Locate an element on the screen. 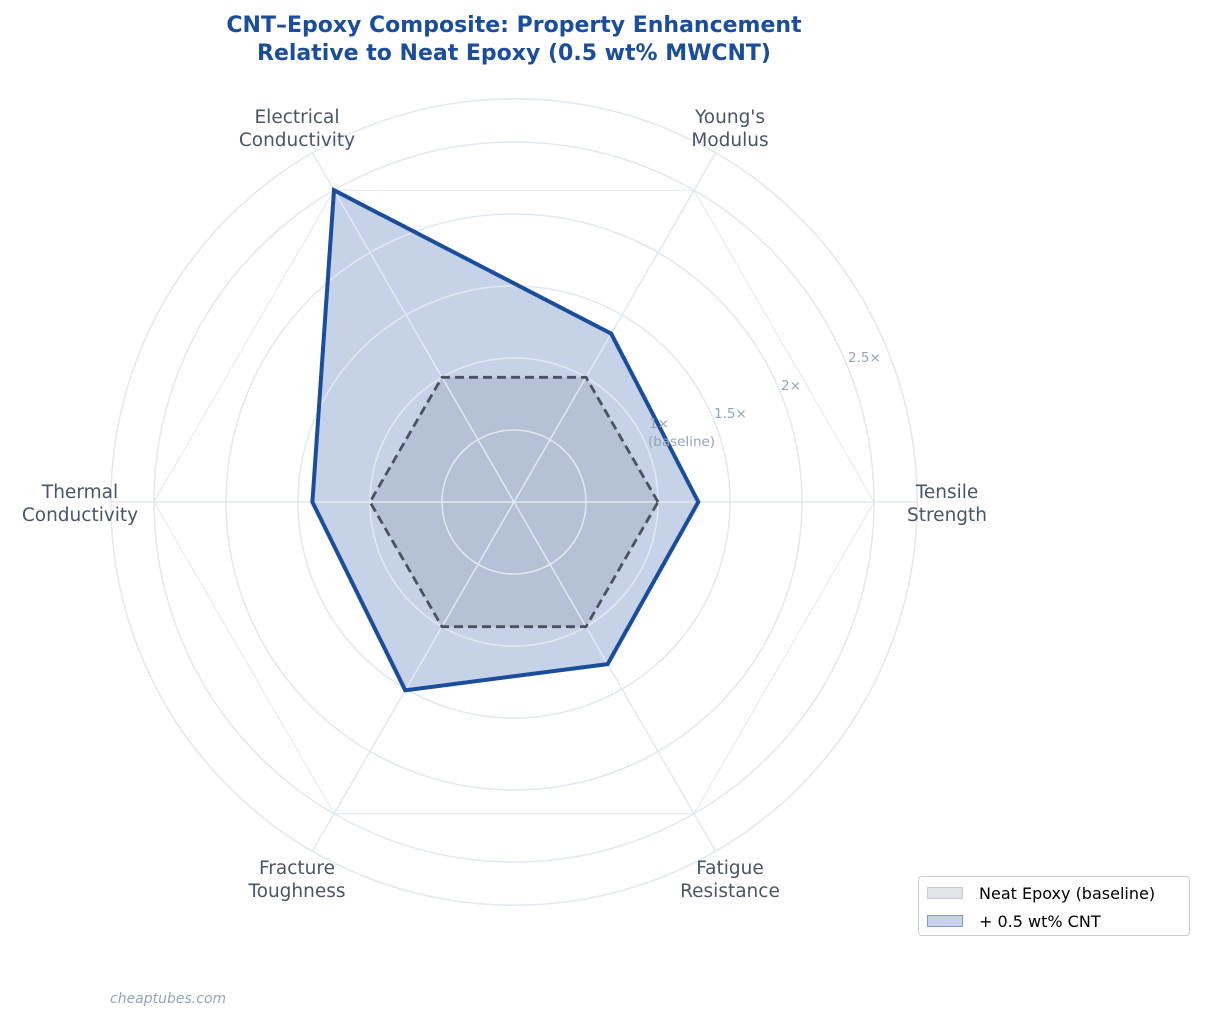 This screenshot has width=1206, height=1022. legend-item-cnt: + 0.5 wt% CNT is located at coordinates (1014, 921).